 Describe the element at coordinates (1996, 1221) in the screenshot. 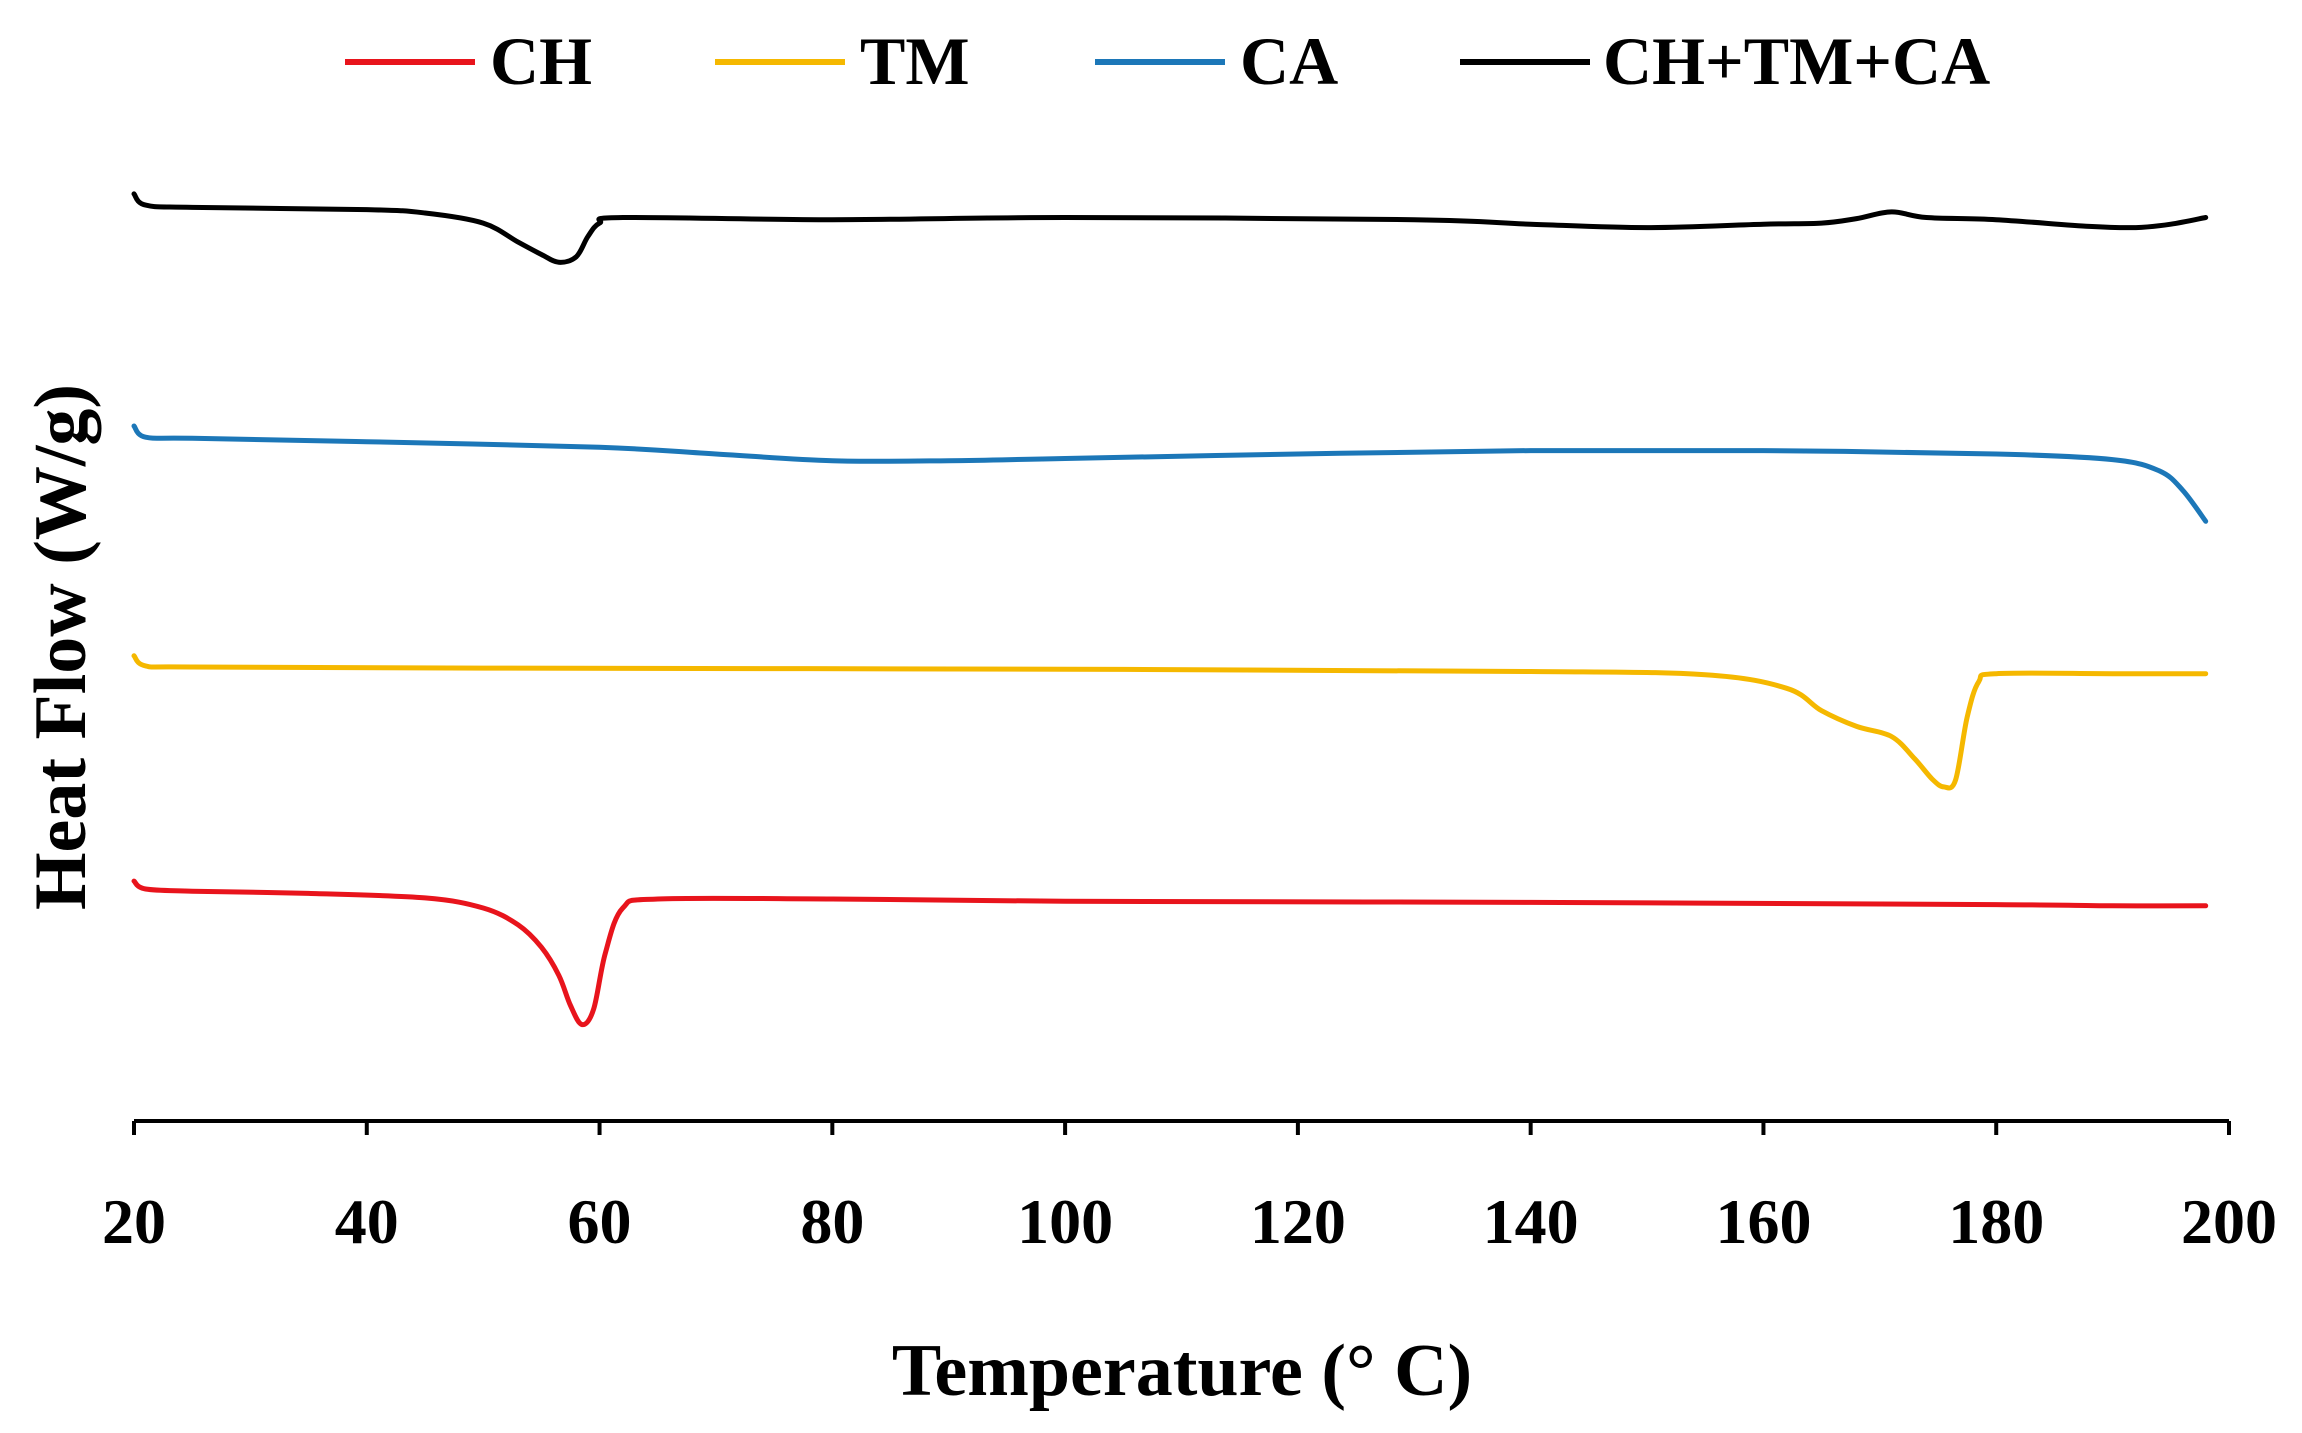

I see `x-tick-label-180: 180` at that location.